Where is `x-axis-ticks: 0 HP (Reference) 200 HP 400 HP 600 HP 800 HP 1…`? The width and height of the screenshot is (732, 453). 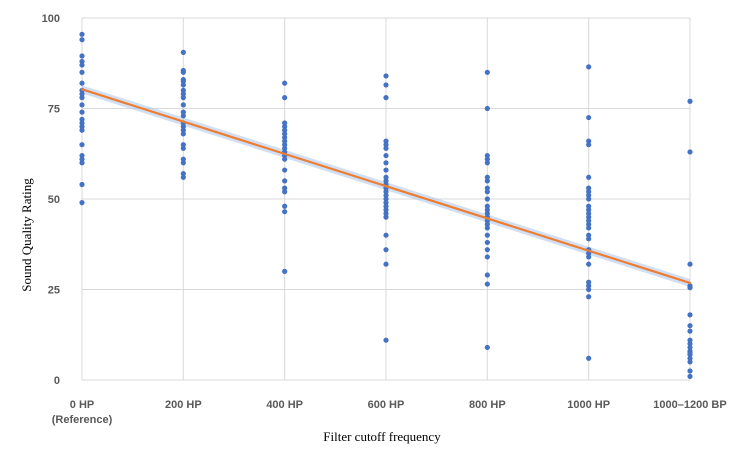 x-axis-ticks: 0 HP (Reference) 200 HP 400 HP 600 HP 800 HP 1… is located at coordinates (389, 412).